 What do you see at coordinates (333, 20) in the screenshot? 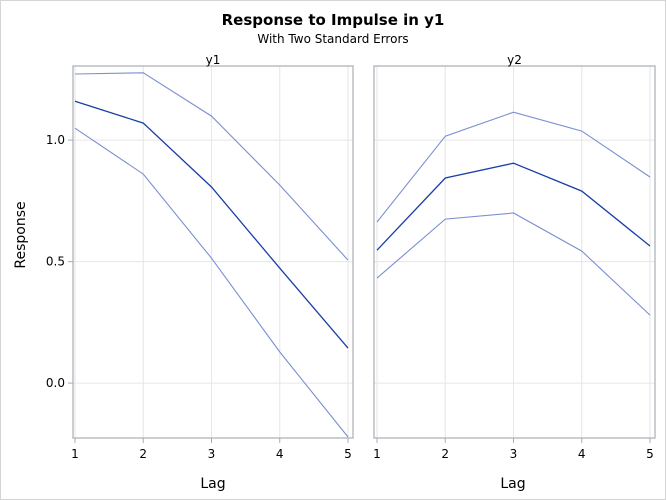
I see `chart-title: Response to Impulse in y1` at bounding box center [333, 20].